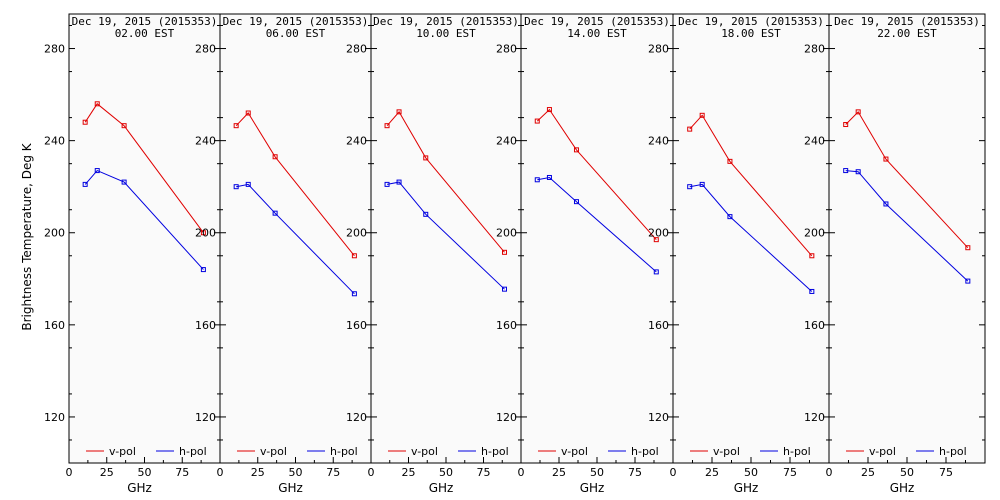 Image resolution: width=1000 pixels, height=500 pixels. What do you see at coordinates (751, 33) in the screenshot?
I see `panel-subtitle: 18.00 EST` at bounding box center [751, 33].